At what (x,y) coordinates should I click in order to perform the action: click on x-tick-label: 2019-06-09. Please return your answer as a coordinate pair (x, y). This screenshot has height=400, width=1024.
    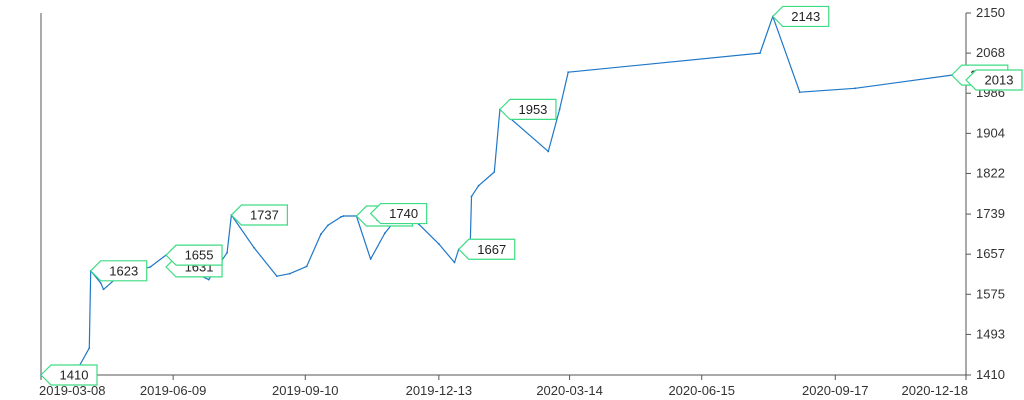
    Looking at the image, I should click on (173, 390).